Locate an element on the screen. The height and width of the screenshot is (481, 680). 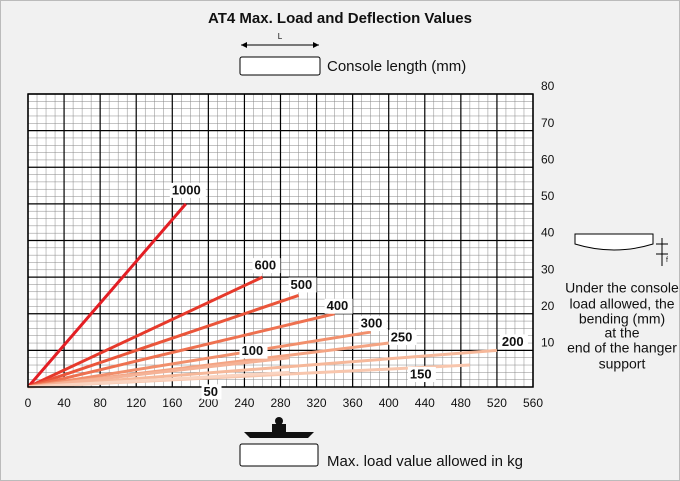
x-tick-label: 200 is located at coordinates (208, 403).